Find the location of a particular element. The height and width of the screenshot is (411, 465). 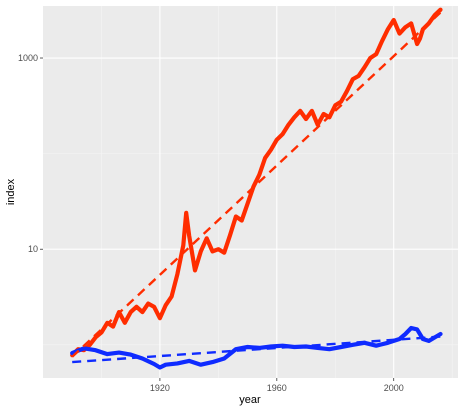

trend-line is located at coordinates (256, 349).